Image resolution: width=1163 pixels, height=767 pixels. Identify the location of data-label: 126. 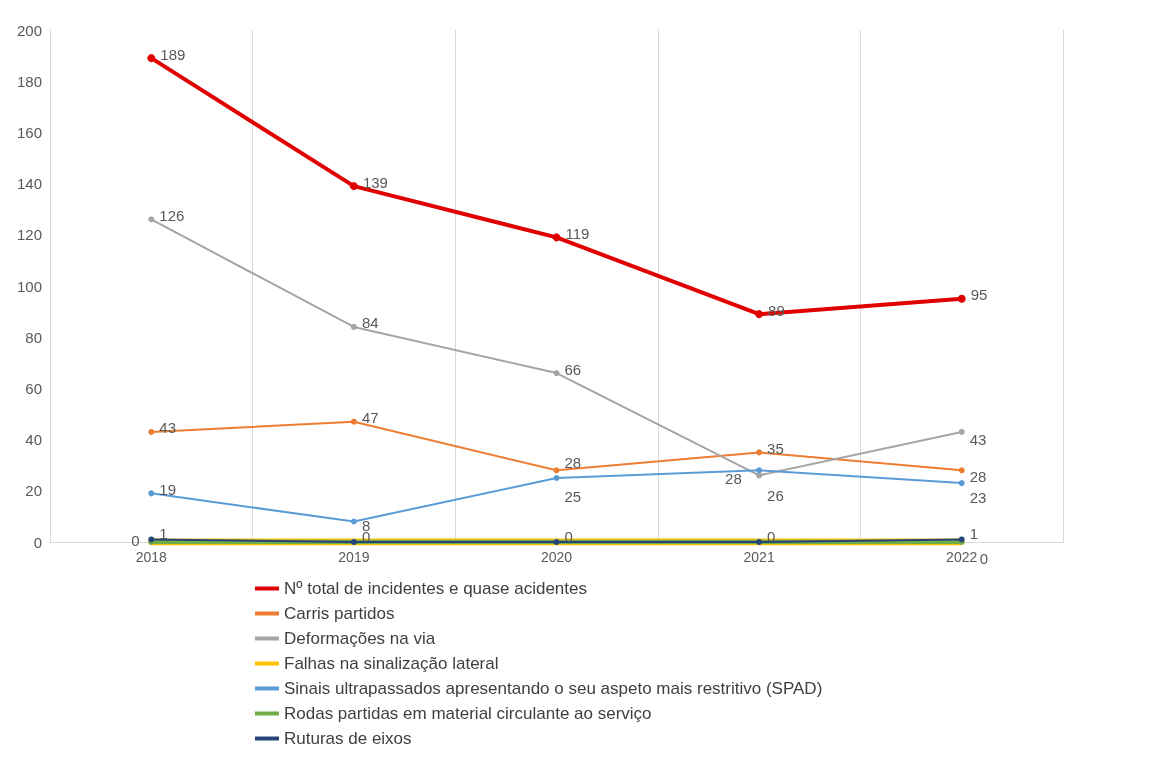
(172, 215).